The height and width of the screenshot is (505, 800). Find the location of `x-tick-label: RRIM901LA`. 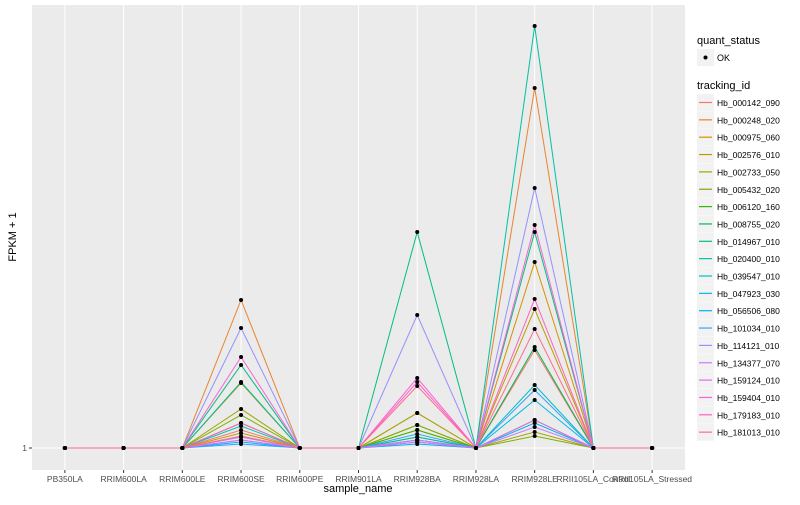

x-tick-label: RRIM901LA is located at coordinates (358, 479).